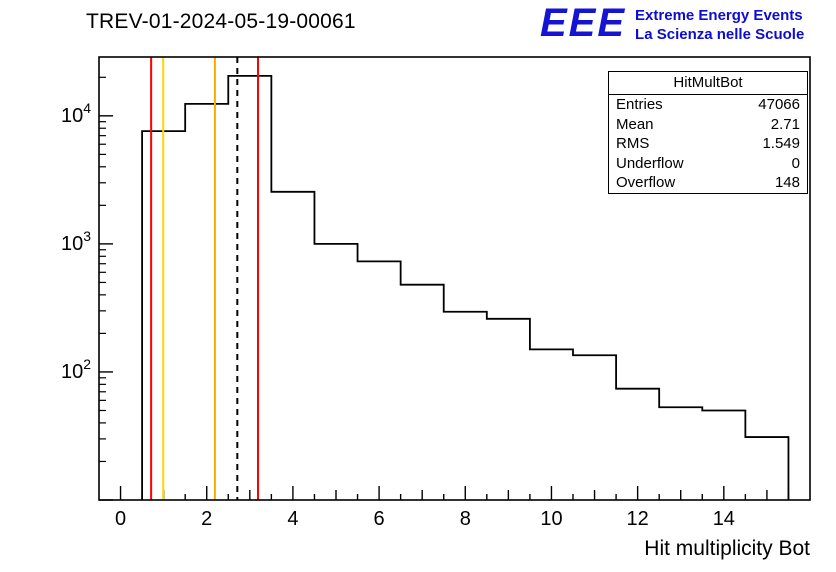  I want to click on stats-value: 47066, so click(779, 104).